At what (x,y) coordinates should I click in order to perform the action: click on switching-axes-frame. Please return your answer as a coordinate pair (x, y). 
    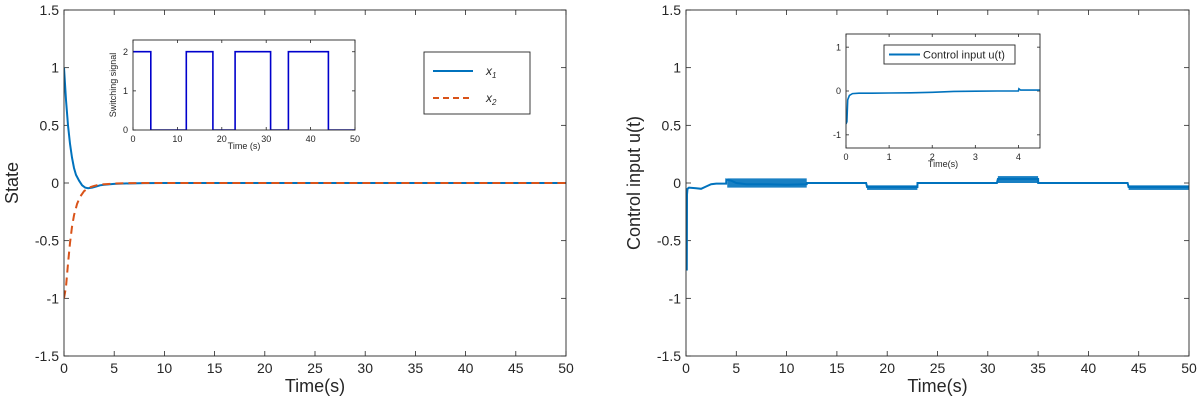
    Looking at the image, I should click on (244, 85).